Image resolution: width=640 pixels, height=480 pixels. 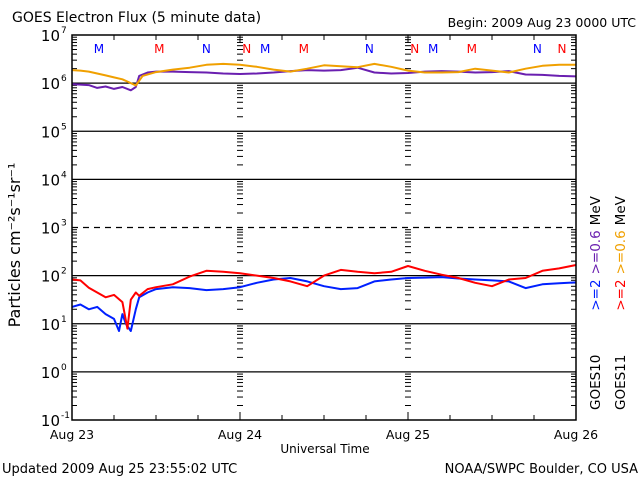 I want to click on y-tick-exponent: 2, so click(x=64, y=272).